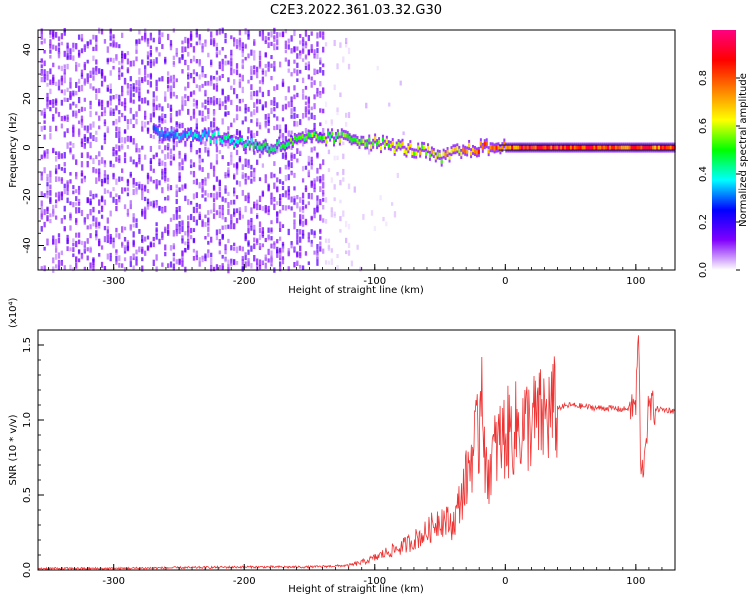  Describe the element at coordinates (505, 281) in the screenshot. I see `x-tick-label: 0` at that location.